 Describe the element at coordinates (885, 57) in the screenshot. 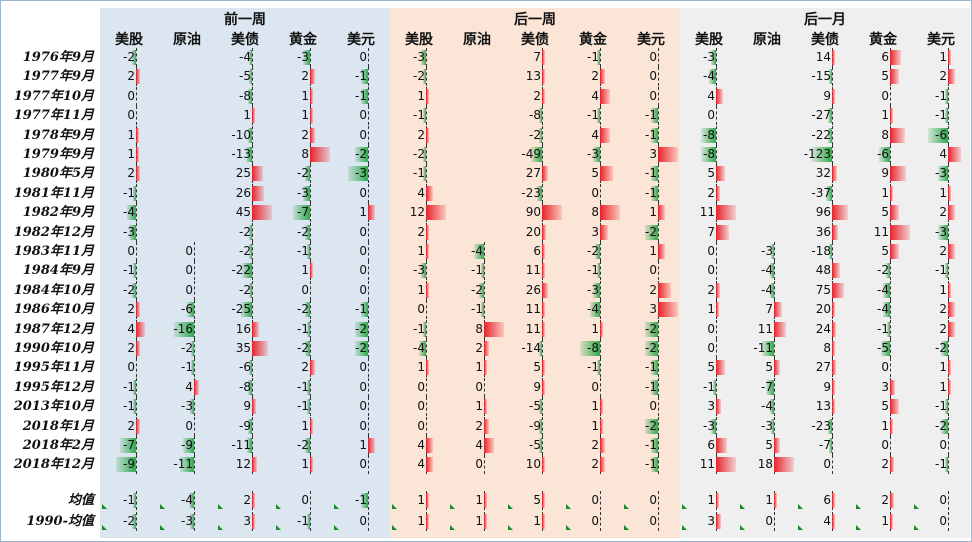

I see `cell-value: 6` at that location.